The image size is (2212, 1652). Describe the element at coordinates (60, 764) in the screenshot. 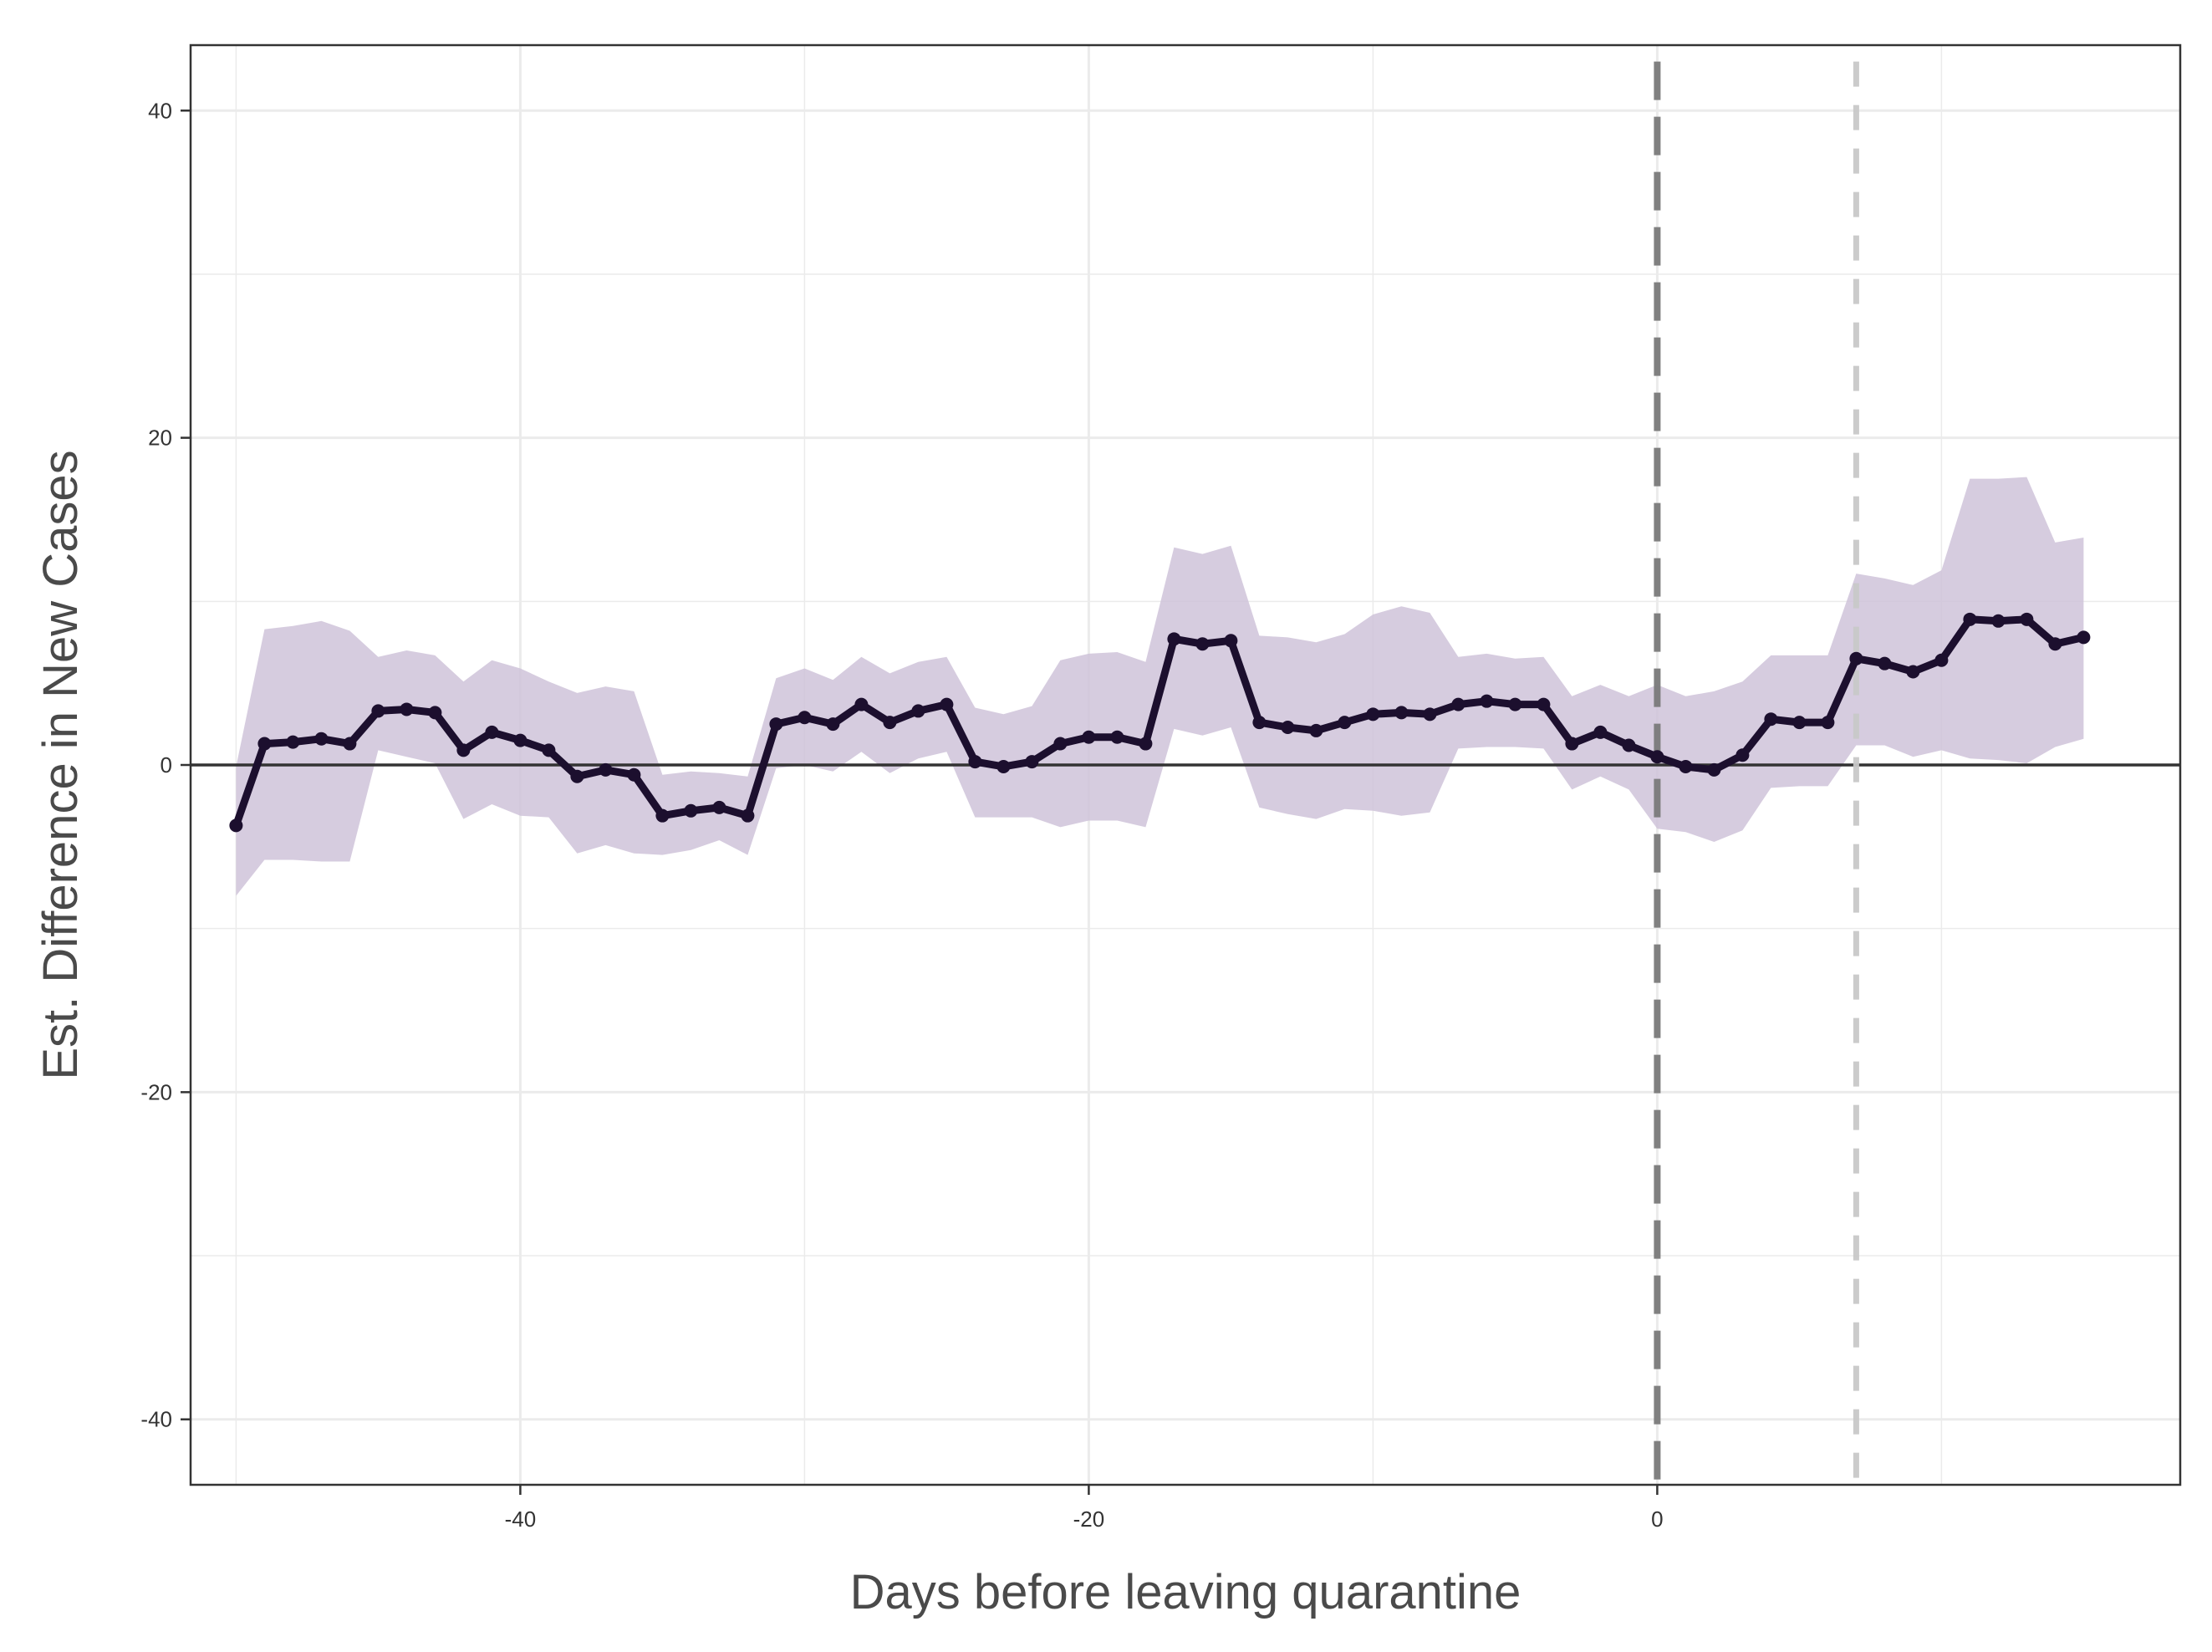

I see `y-axis-title: Est. Difference in New Cases` at that location.